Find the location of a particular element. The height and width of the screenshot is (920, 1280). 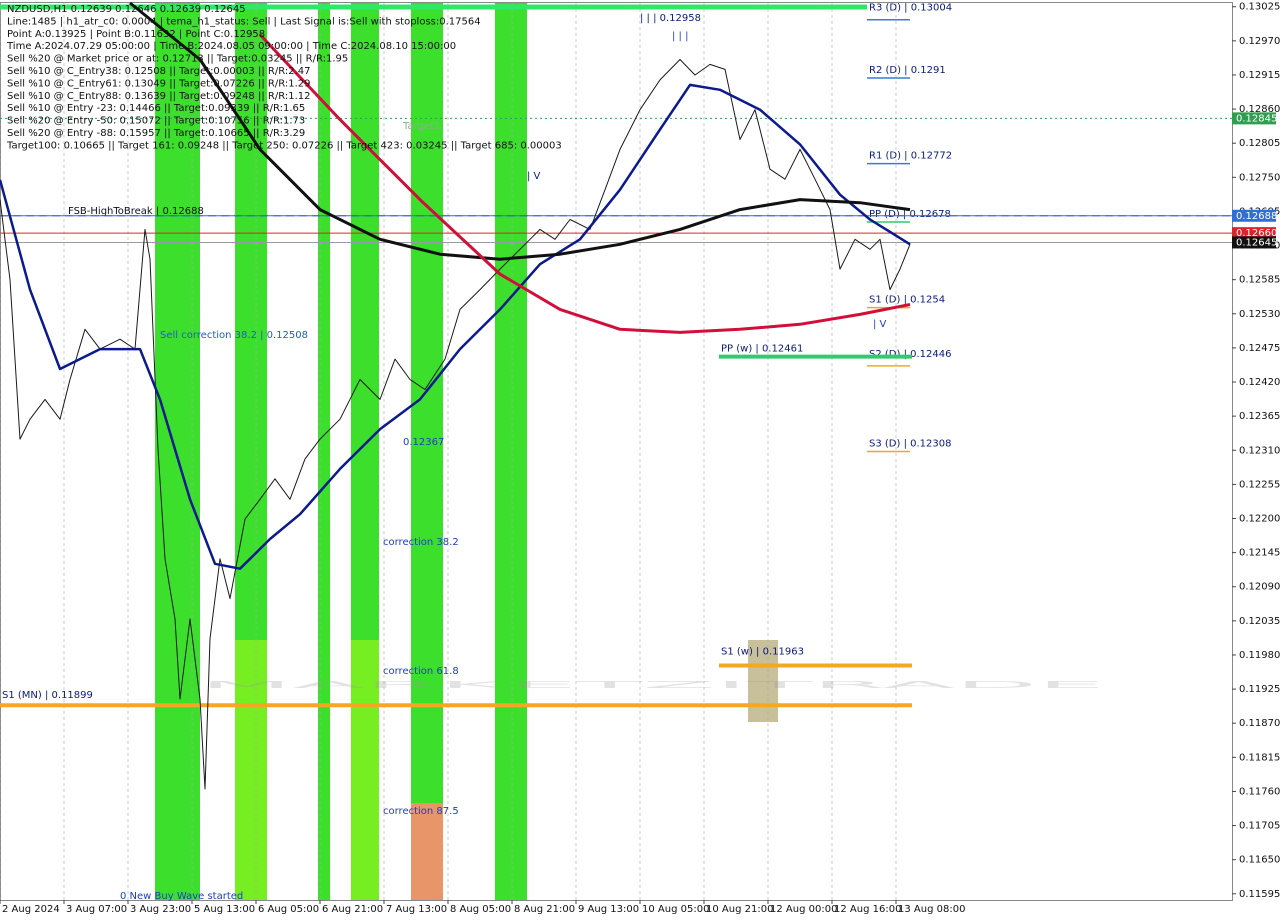

y-tick-label: 0.13025 is located at coordinates (1259, 7).